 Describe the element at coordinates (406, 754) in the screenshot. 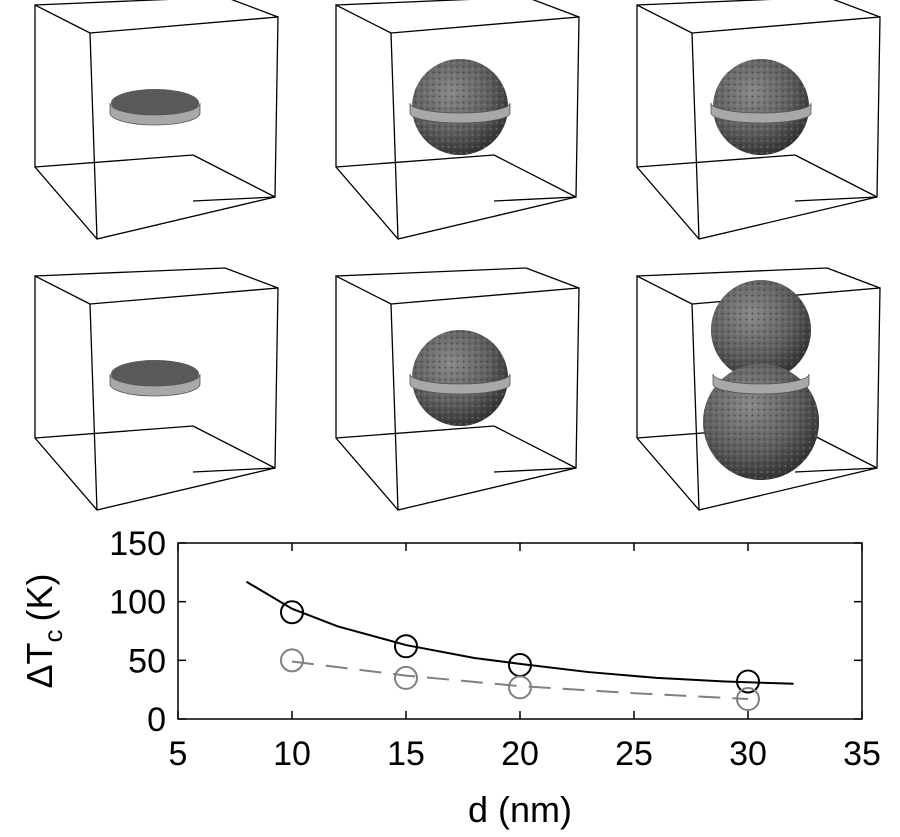

I see `x-tick-label: 15` at that location.